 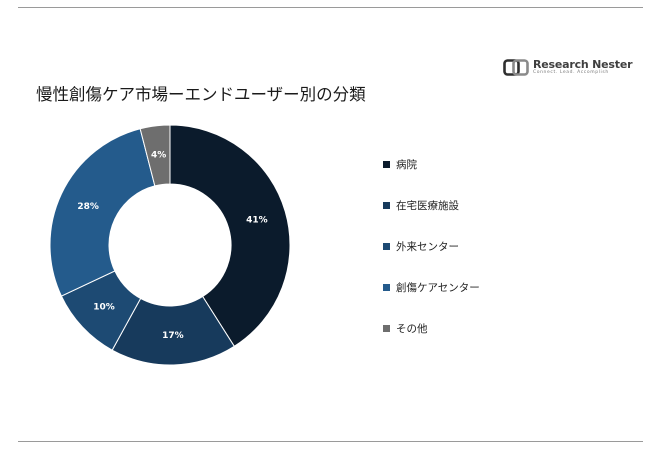 What do you see at coordinates (158, 156) in the screenshot?
I see `data-label-5: 4%` at bounding box center [158, 156].